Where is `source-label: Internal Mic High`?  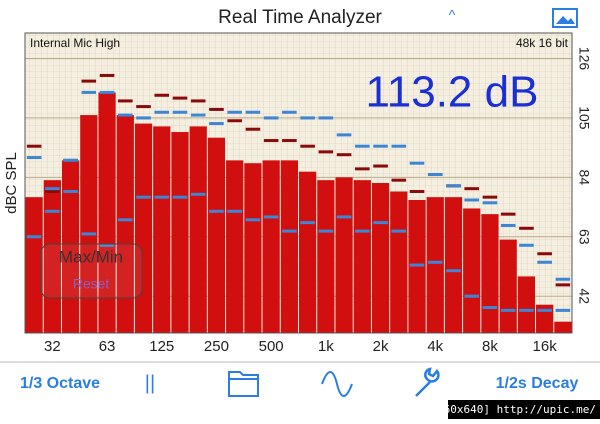
source-label: Internal Mic High is located at coordinates (75, 43).